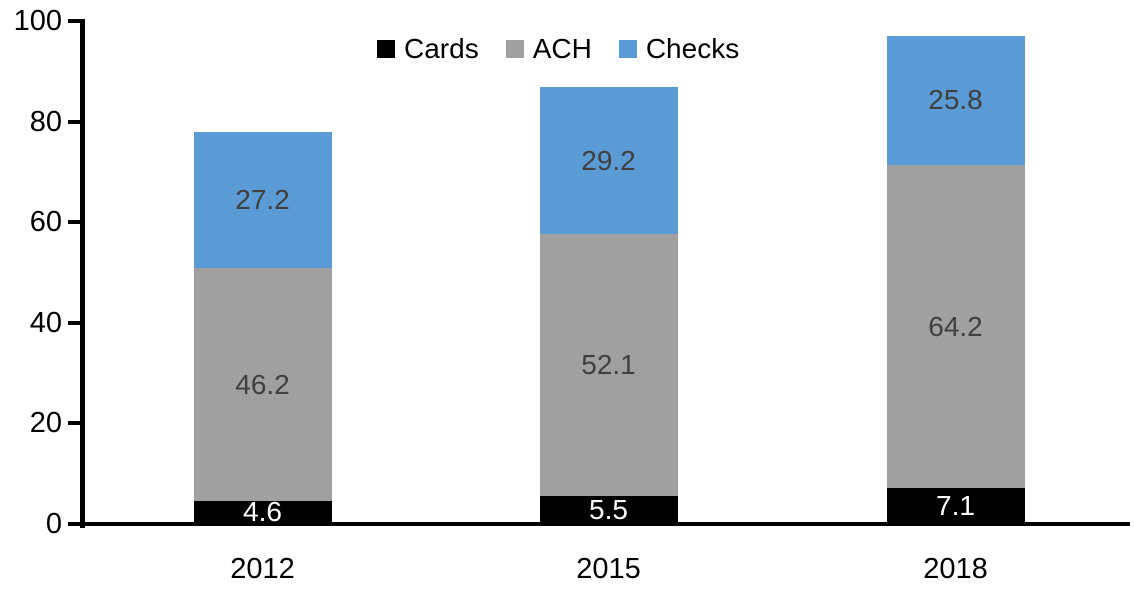  I want to click on segment-checks-2012: 27.2, so click(262, 200).